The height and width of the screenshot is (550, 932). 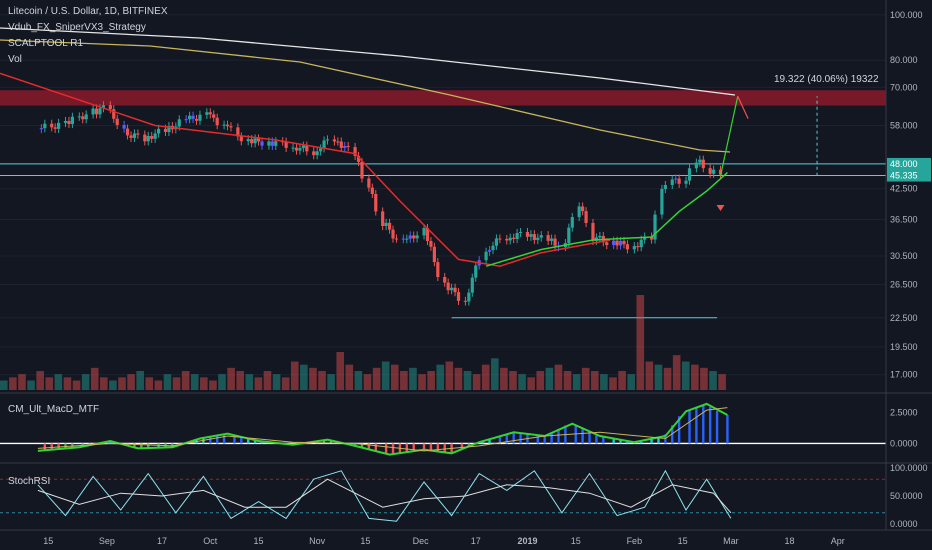 What do you see at coordinates (29, 481) in the screenshot?
I see `stochrsi-pane-label: StochRSI` at bounding box center [29, 481].